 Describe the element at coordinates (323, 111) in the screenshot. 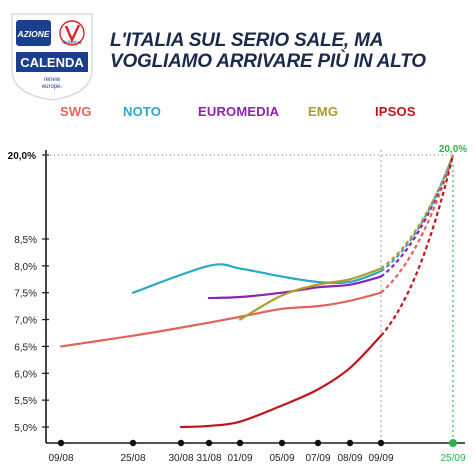

I see `legend-item-emg: EMG` at that location.